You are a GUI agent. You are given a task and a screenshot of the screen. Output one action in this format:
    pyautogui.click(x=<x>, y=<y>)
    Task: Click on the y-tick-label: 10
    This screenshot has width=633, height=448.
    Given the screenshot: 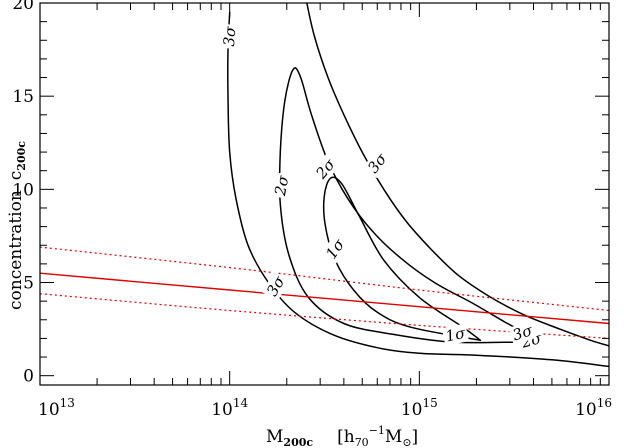 What is the action you would take?
    pyautogui.click(x=23, y=190)
    